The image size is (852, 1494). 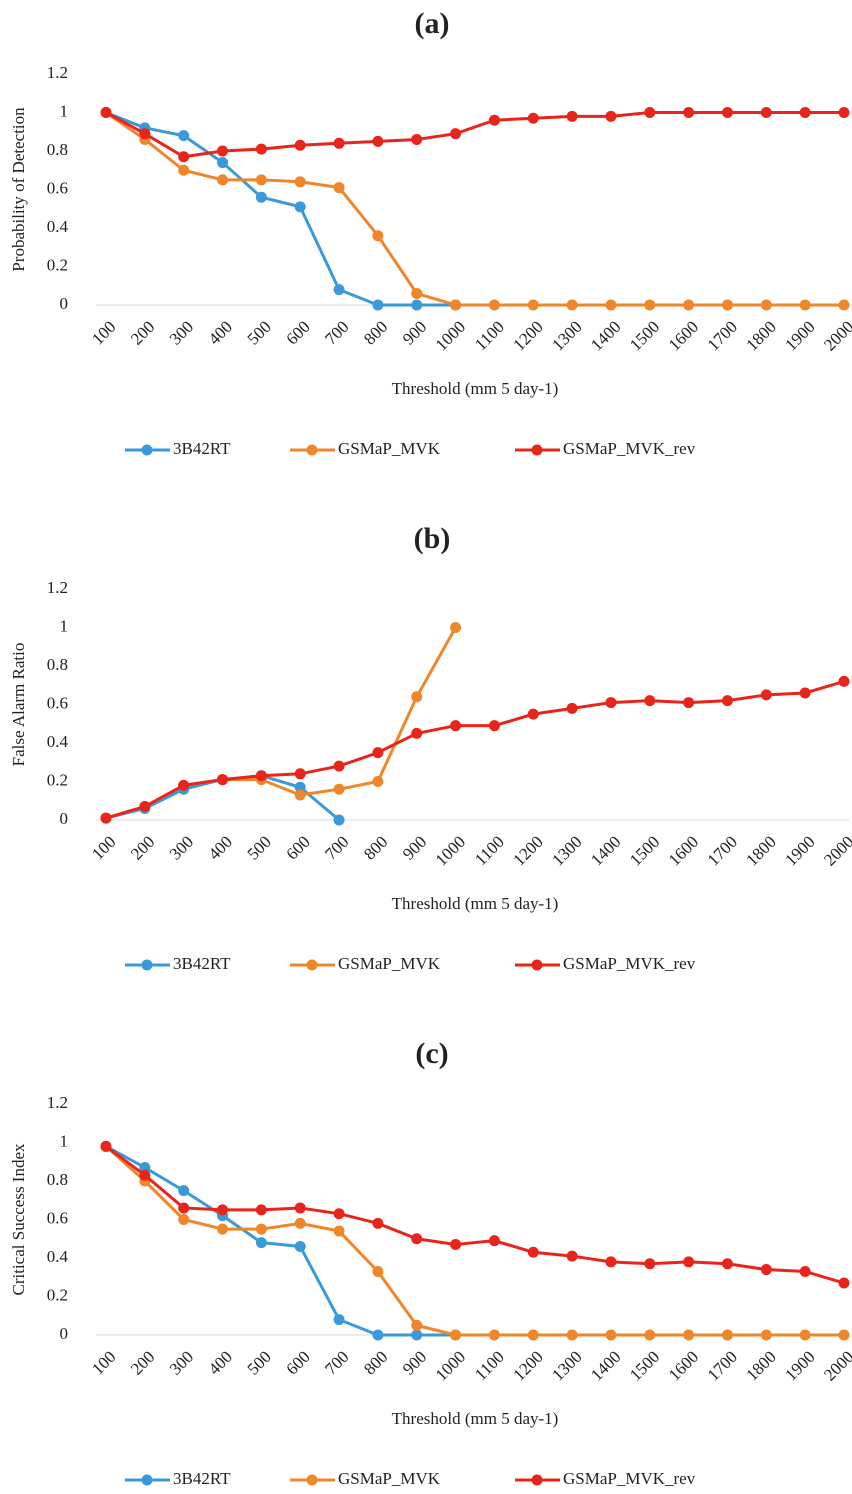 I want to click on x-tick-label: 200, so click(x=142, y=847).